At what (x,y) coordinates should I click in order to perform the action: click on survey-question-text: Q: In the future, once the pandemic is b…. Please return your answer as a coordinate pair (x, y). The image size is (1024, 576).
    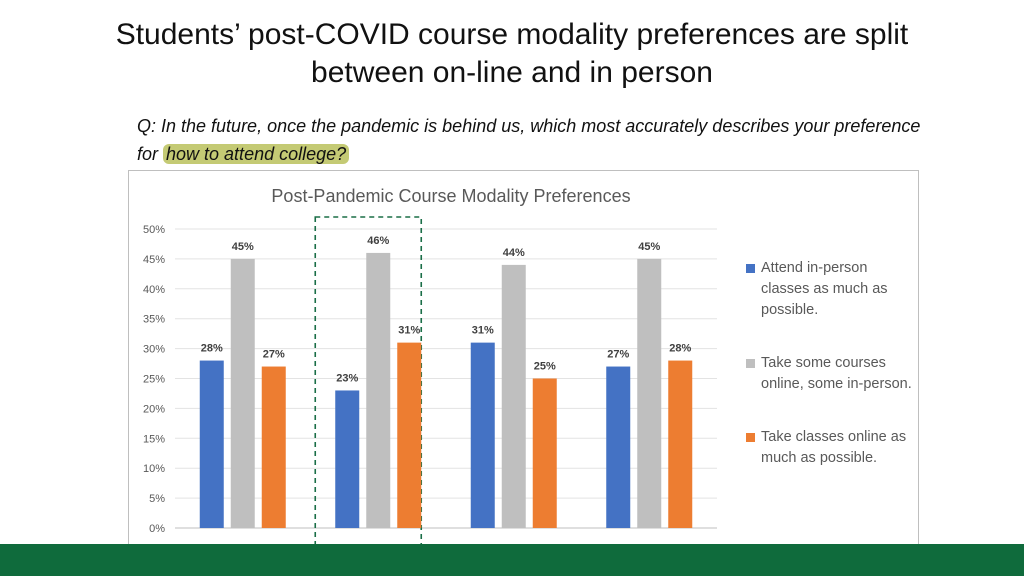
    Looking at the image, I should click on (529, 140).